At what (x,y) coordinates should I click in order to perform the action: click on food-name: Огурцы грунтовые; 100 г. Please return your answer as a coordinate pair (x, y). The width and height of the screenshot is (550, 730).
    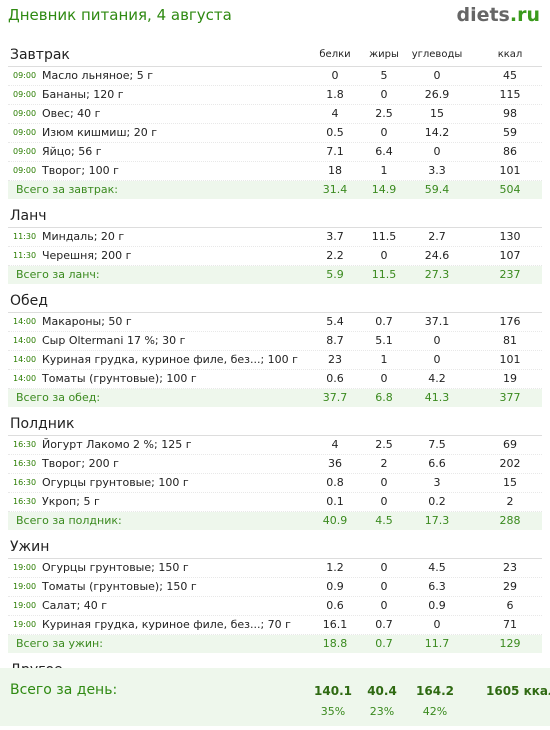
    Looking at the image, I should click on (115, 482).